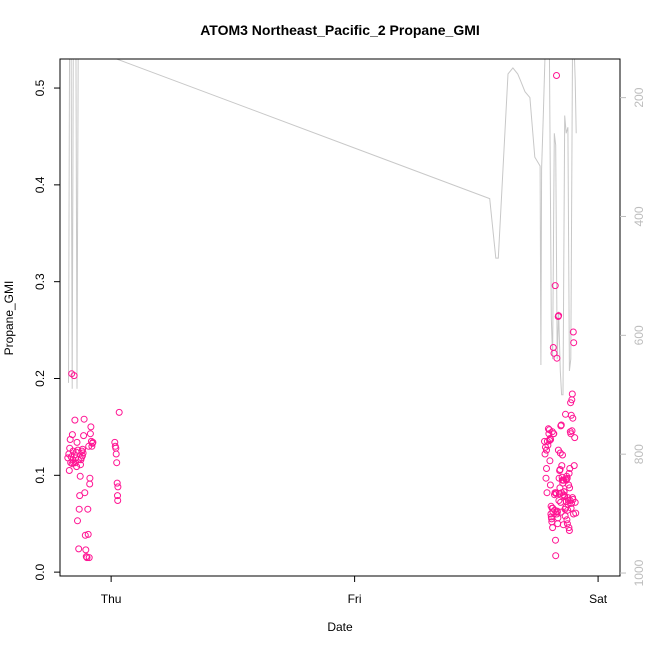 The width and height of the screenshot is (650, 650). What do you see at coordinates (40, 475) in the screenshot?
I see `y-tick-label: 0.1` at bounding box center [40, 475].